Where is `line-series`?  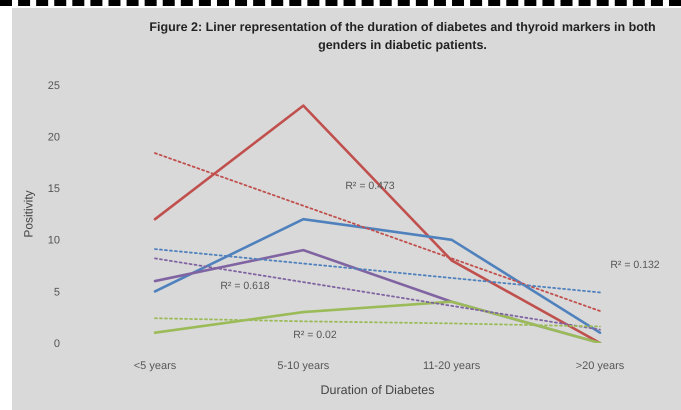 line-series is located at coordinates (378, 321).